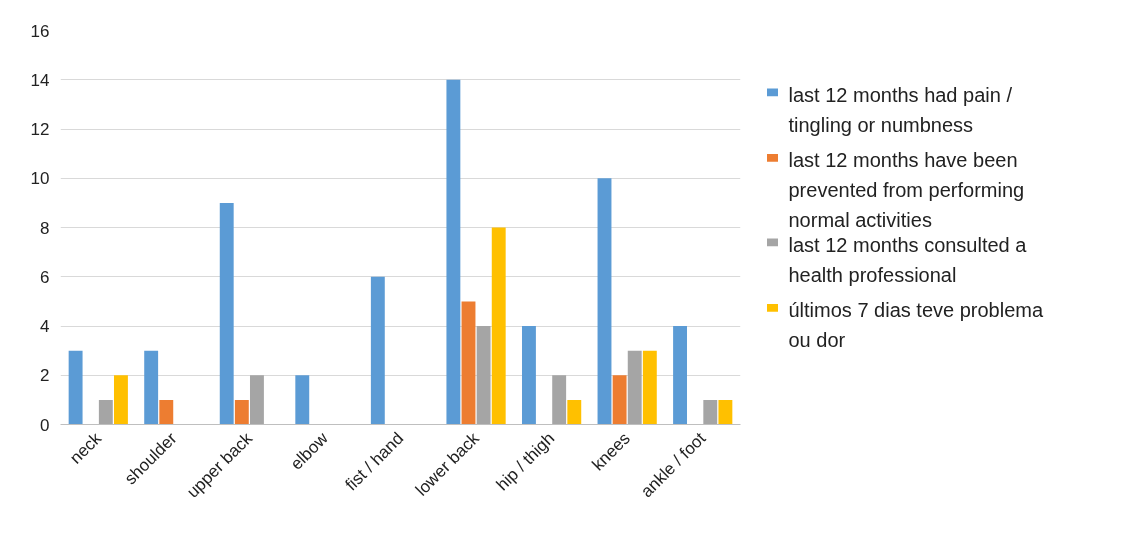  Describe the element at coordinates (45, 277) in the screenshot. I see `y-tick-label: 6` at that location.